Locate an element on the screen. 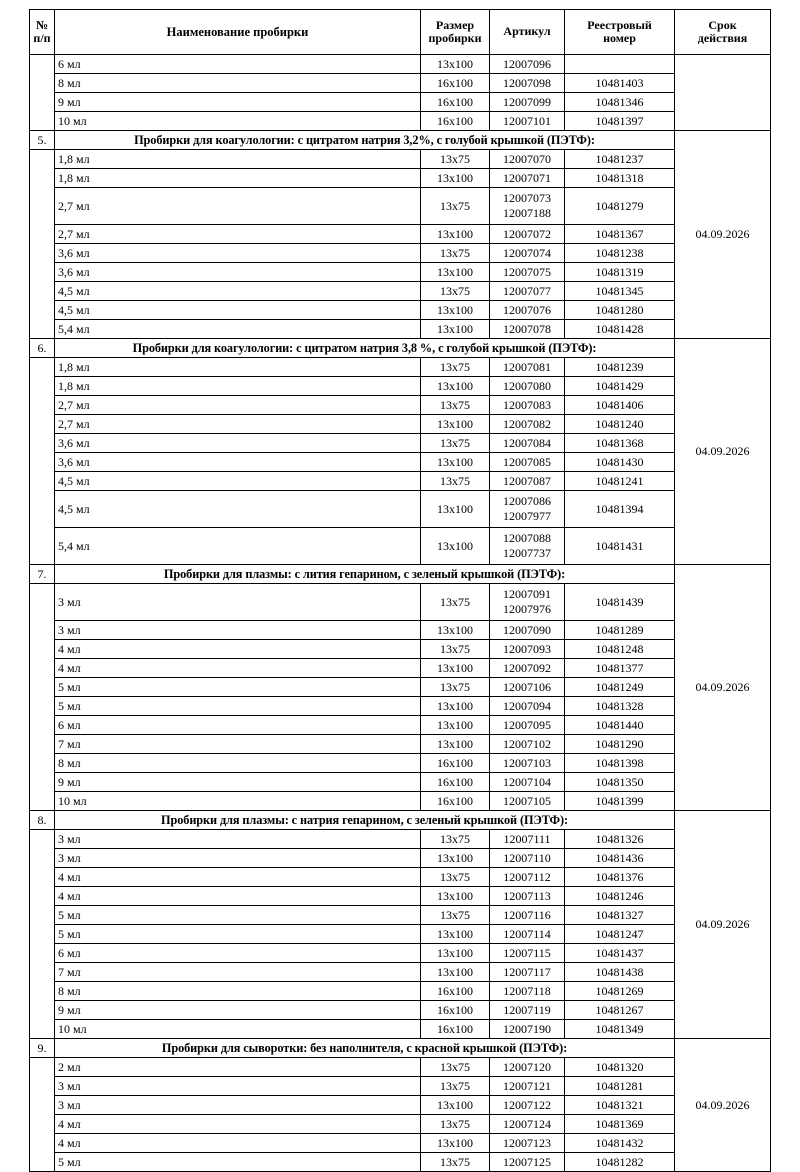 Image resolution: width=800 pixels, height=1172 pixels. cell-article: 12007123 is located at coordinates (527, 1143).